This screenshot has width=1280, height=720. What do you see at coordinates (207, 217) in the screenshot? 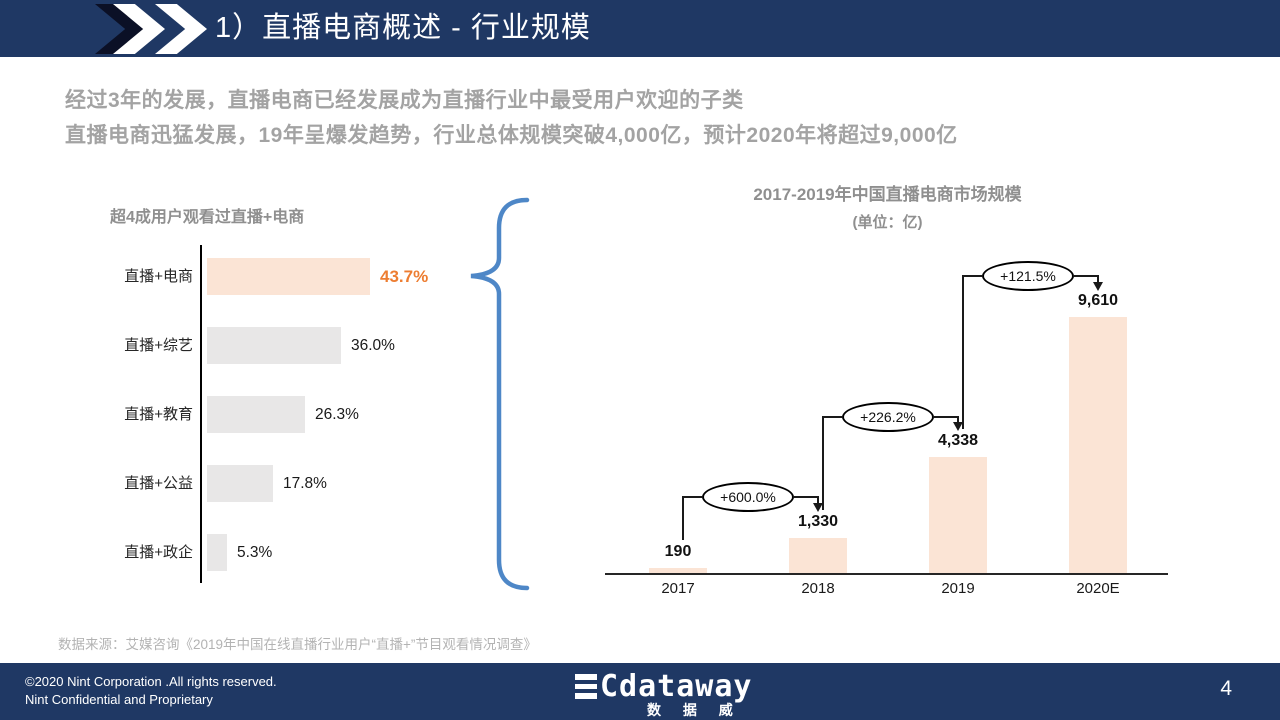
I see `chart-title: 超4成用户观看过直播+电商` at bounding box center [207, 217].